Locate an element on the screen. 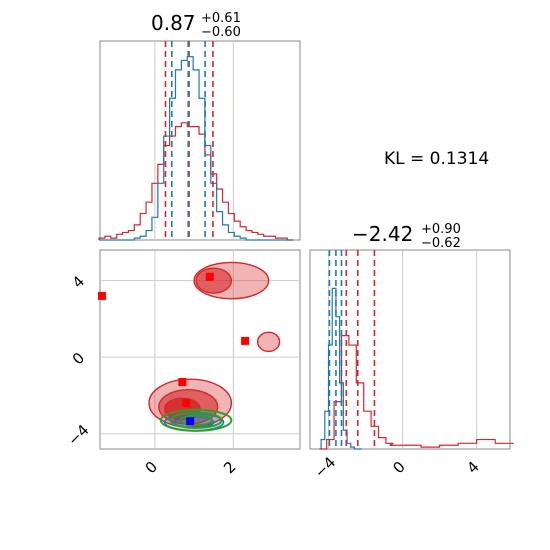 The image size is (550, 550). contour-markers is located at coordinates (173, 349).